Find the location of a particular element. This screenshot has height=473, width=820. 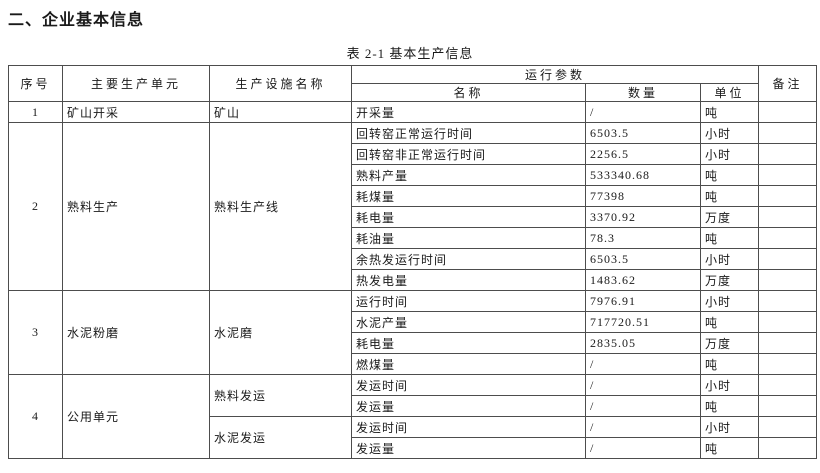

header-row-1: 序号 主要生产单元 生产设施名称 运行参数 备注 is located at coordinates (413, 83).